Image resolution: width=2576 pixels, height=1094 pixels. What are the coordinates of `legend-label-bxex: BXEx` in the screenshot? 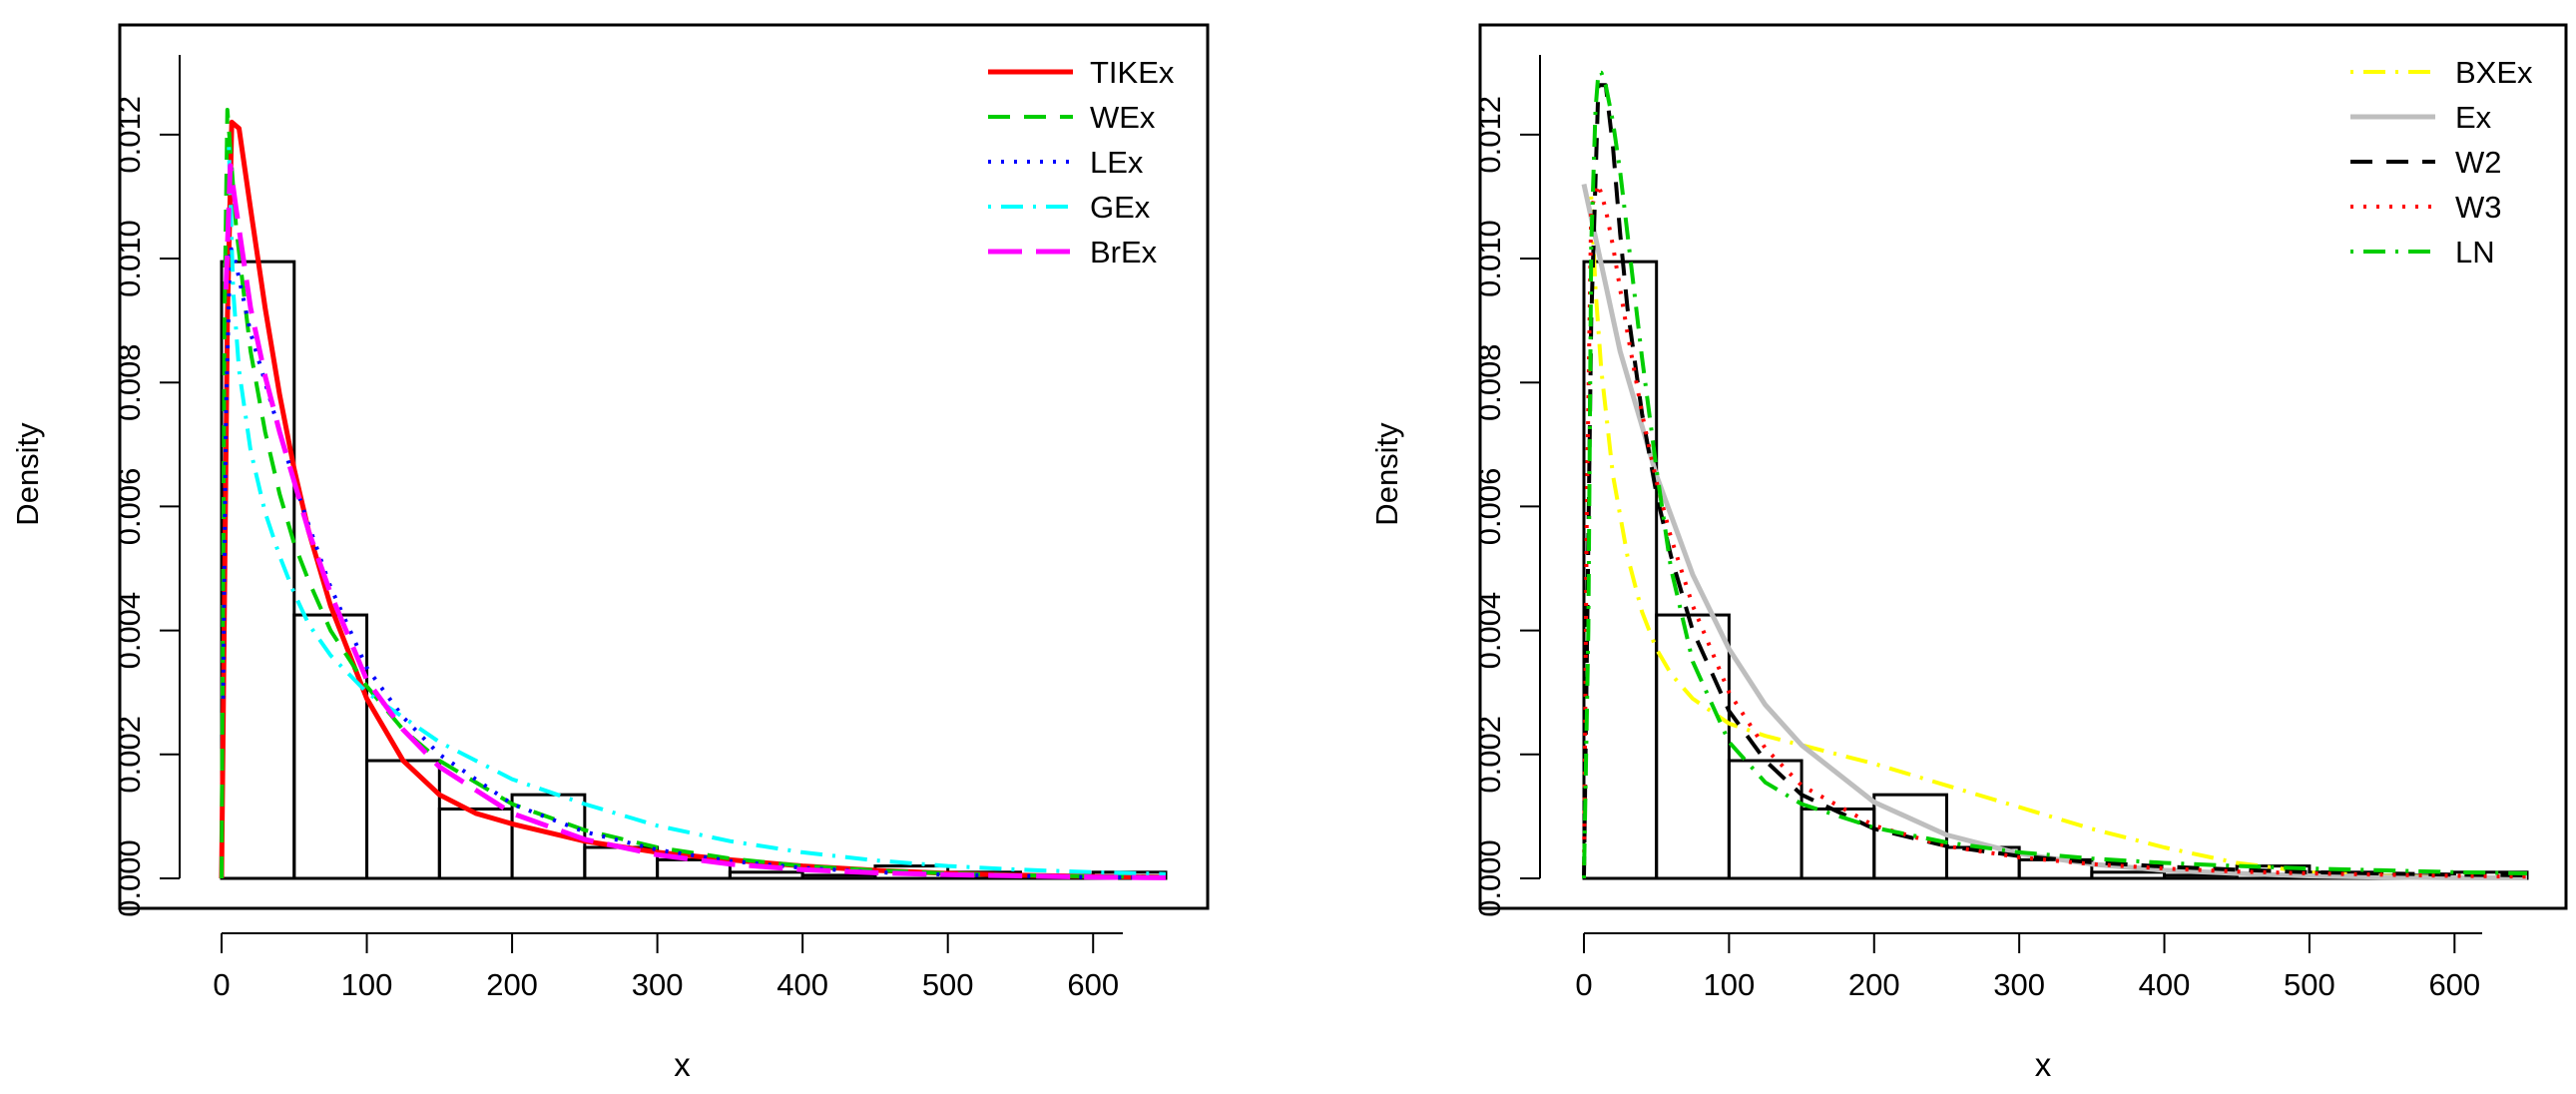 It's located at (2494, 72).